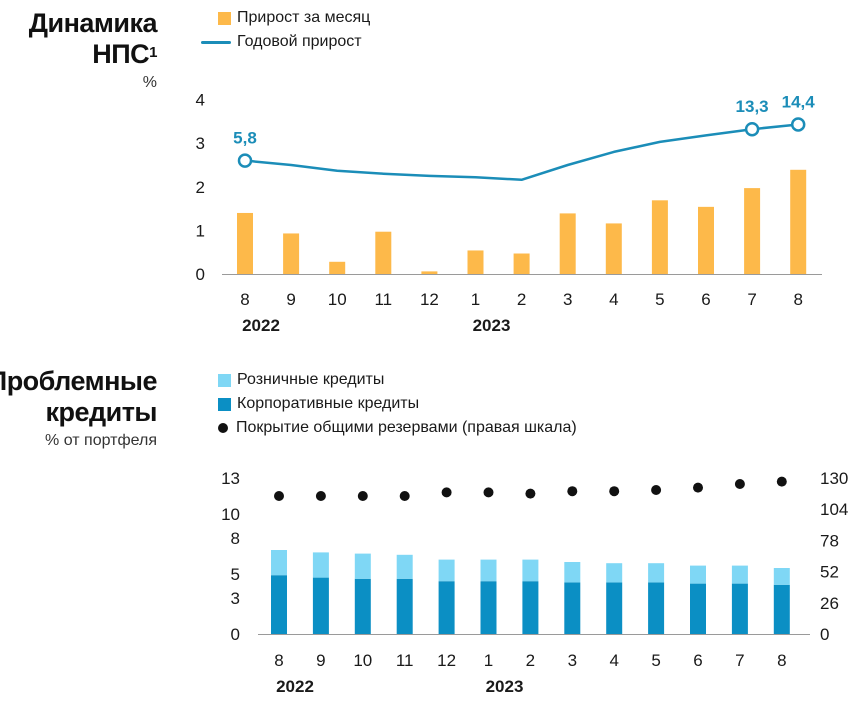  I want to click on footnote-marker: 1, so click(153, 52).